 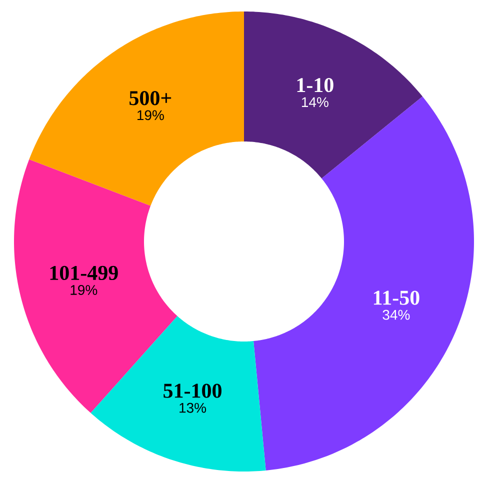 What do you see at coordinates (397, 297) in the screenshot?
I see `slice-label: 11-50` at bounding box center [397, 297].